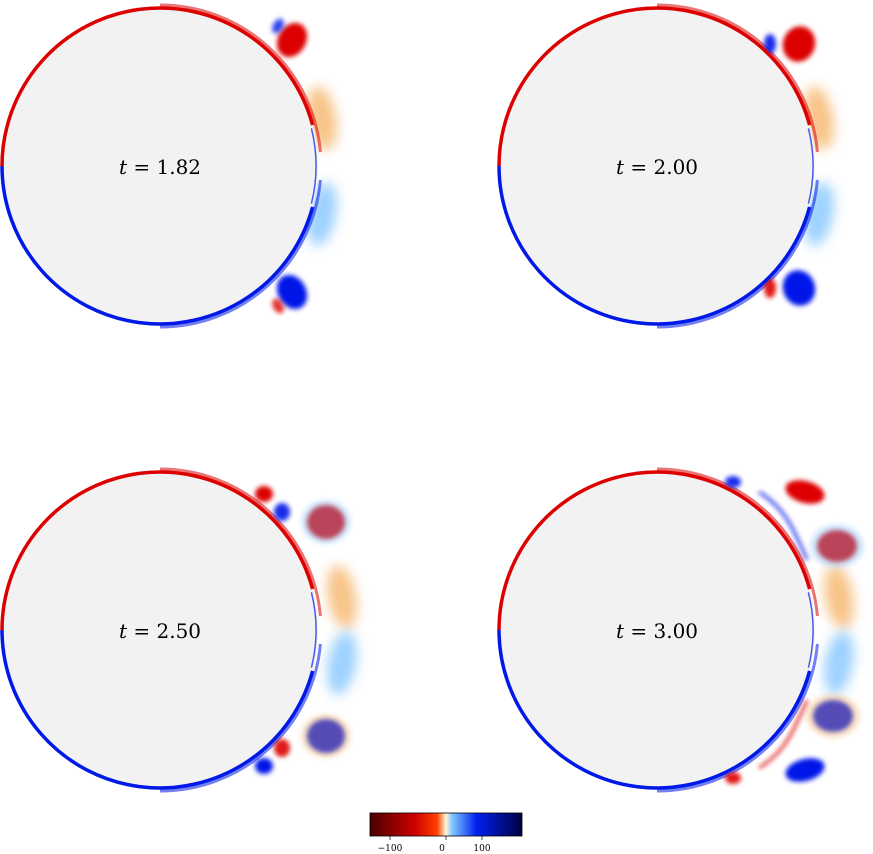 This screenshot has height=854, width=873. I want to click on colorbar-tick-label-100: 100, so click(481, 849).